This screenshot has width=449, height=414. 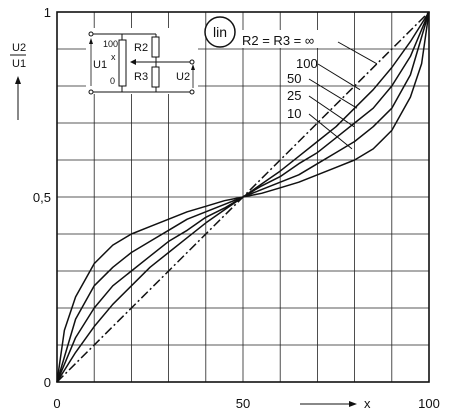 What do you see at coordinates (91, 92) in the screenshot?
I see `terminal-in-bottom` at bounding box center [91, 92].